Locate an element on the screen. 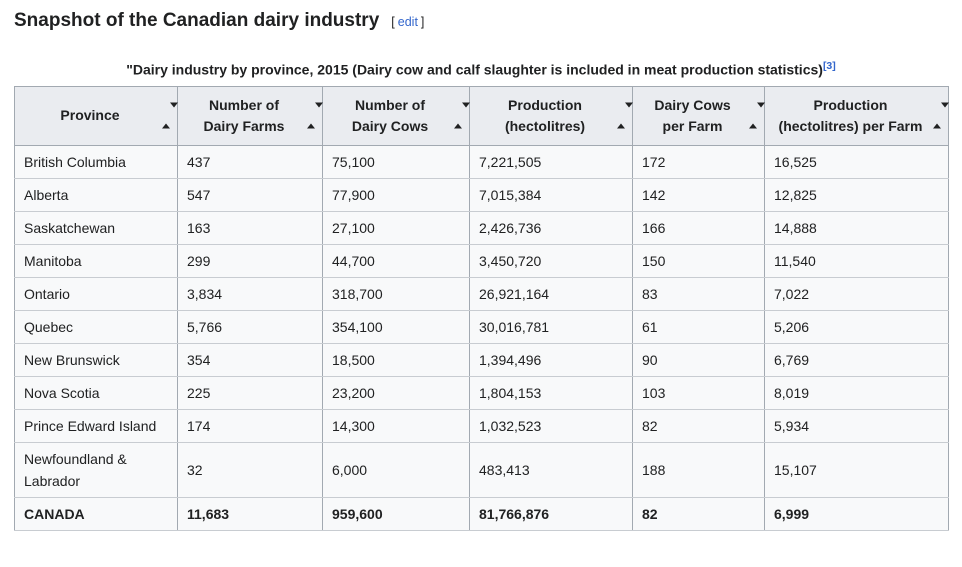 Image resolution: width=962 pixels, height=567 pixels. column-header-province: Province is located at coordinates (96, 115).